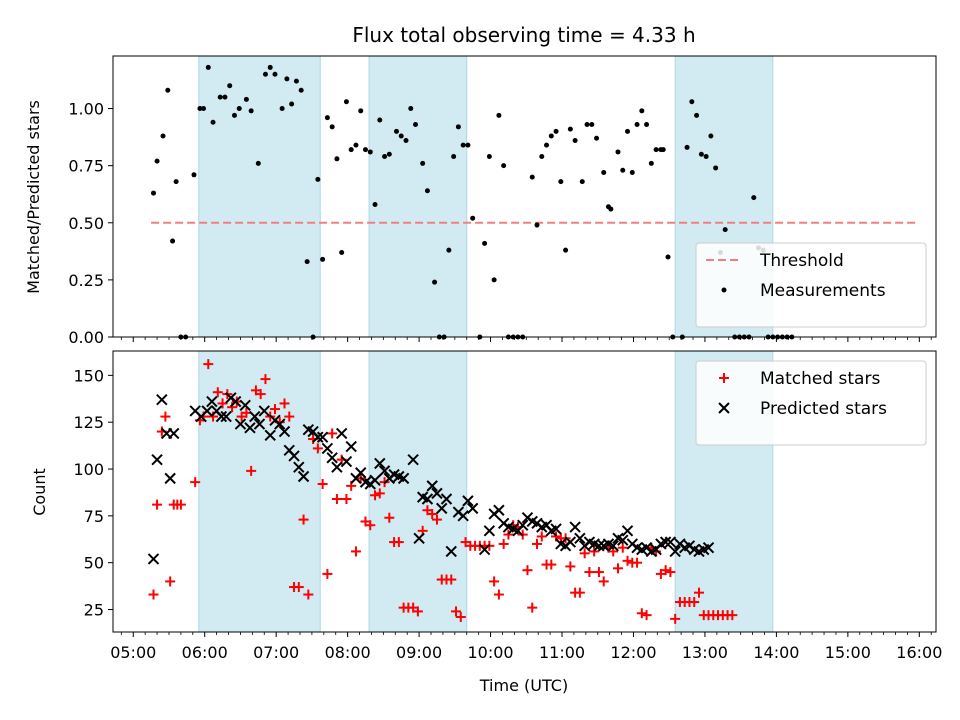 The image size is (960, 720). Describe the element at coordinates (419, 652) in the screenshot. I see `x-tick-label: 09:00` at that location.